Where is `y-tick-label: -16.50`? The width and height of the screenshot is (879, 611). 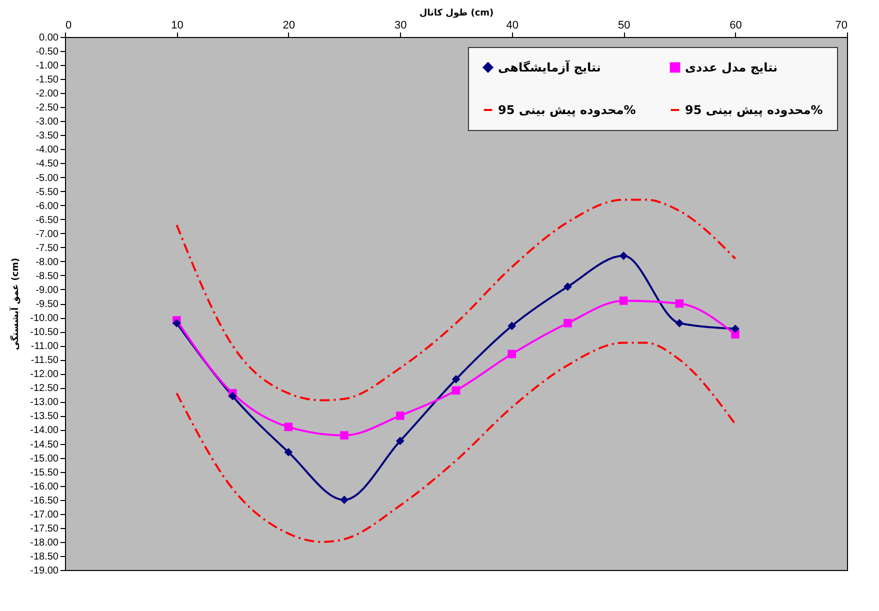 y-tick-label: -16.50 is located at coordinates (44, 500).